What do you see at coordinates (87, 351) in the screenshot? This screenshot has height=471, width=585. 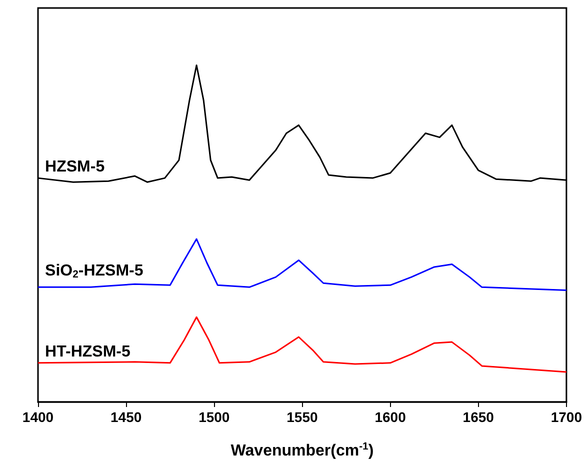 I see `series-label: HT-HZSM-5` at bounding box center [87, 351].